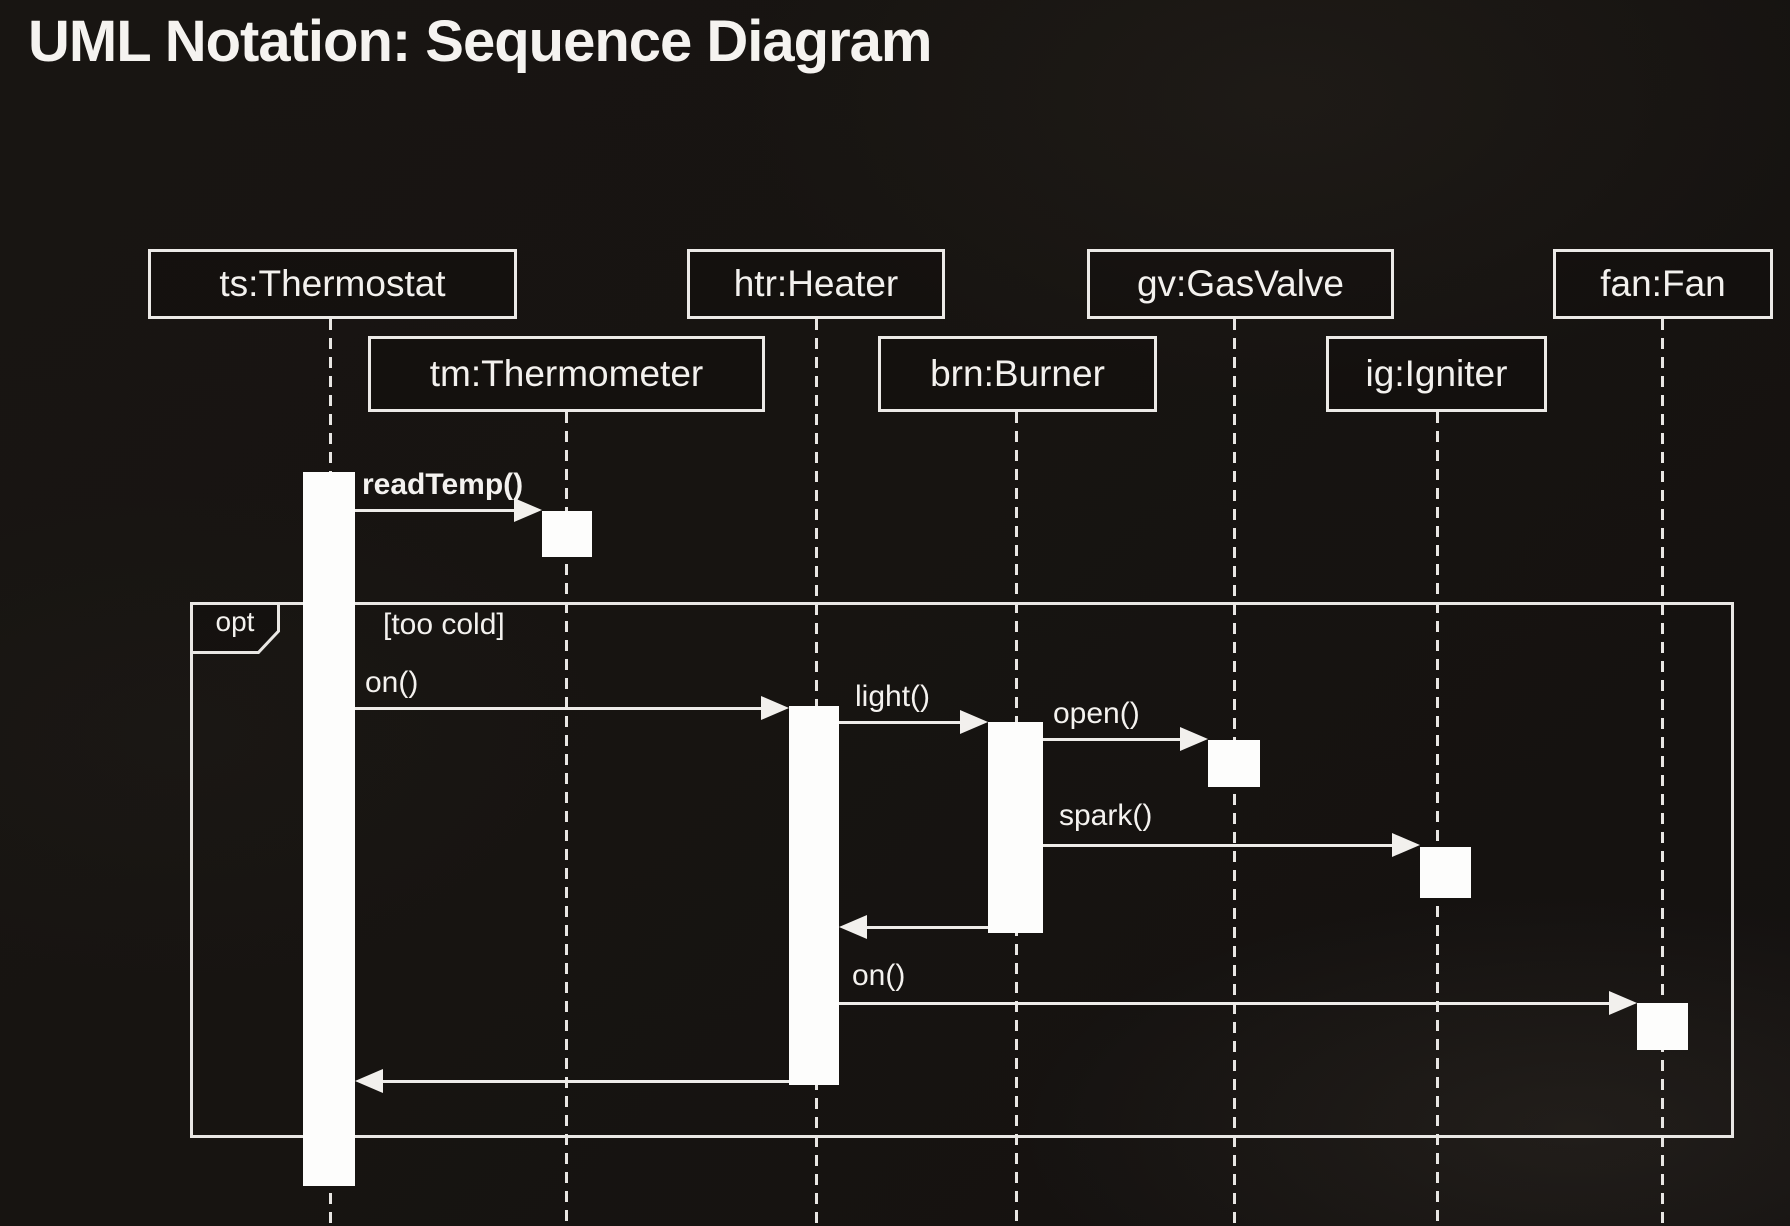  I want to click on message-spark-brn-ig-line, so click(1220, 845).